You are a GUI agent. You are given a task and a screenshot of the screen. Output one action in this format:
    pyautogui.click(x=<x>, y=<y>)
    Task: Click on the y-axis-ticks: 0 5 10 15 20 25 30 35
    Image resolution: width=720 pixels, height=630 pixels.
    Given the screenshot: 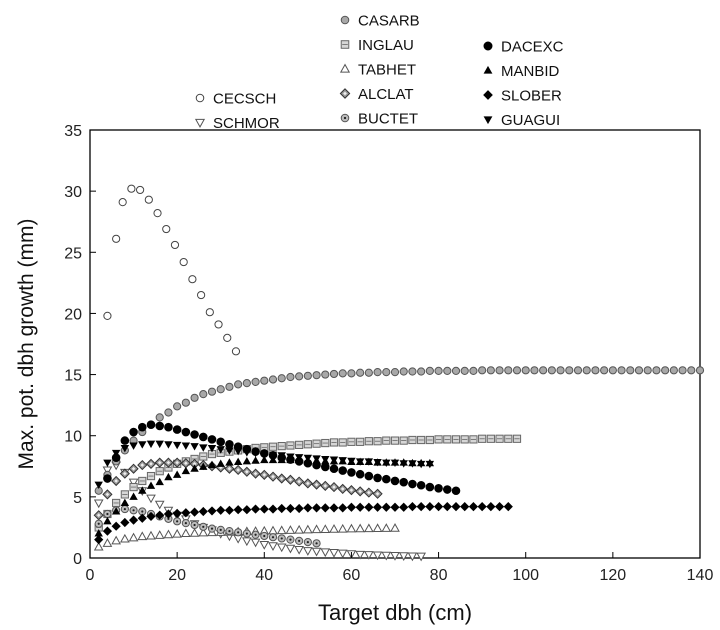 What is the action you would take?
    pyautogui.click(x=80, y=345)
    